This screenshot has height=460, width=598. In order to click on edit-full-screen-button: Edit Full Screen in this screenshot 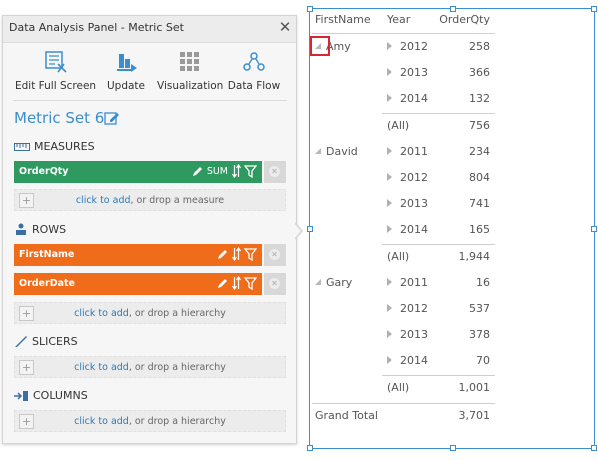, I will do `click(55, 71)`.